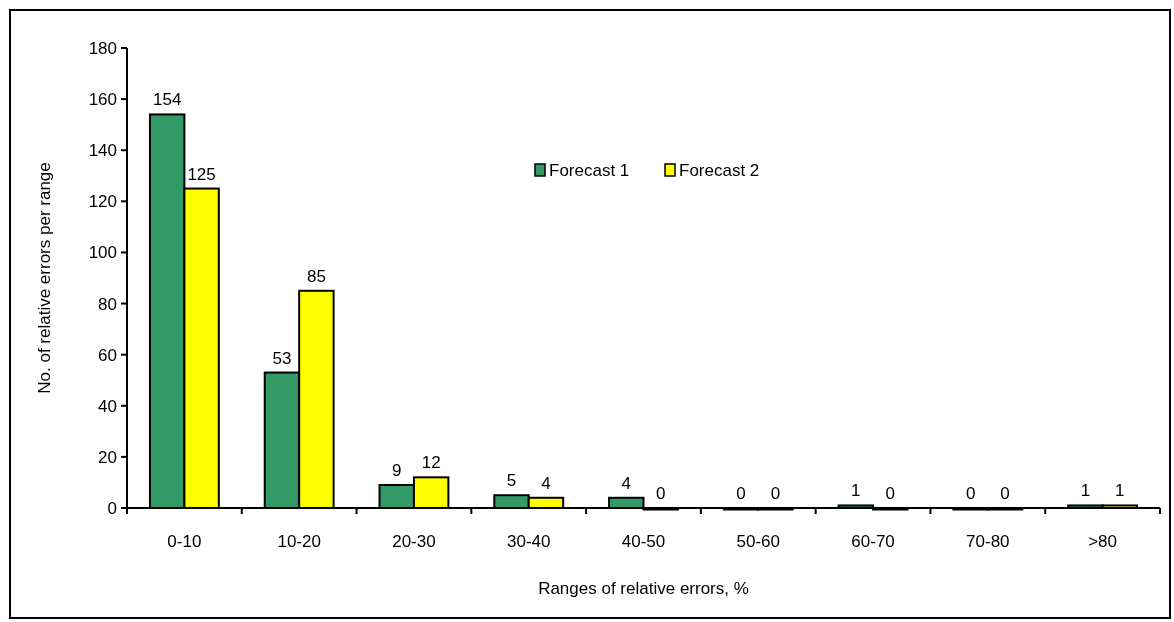 The height and width of the screenshot is (622, 1174). I want to click on x-tick-label: 40-50, so click(643, 541).